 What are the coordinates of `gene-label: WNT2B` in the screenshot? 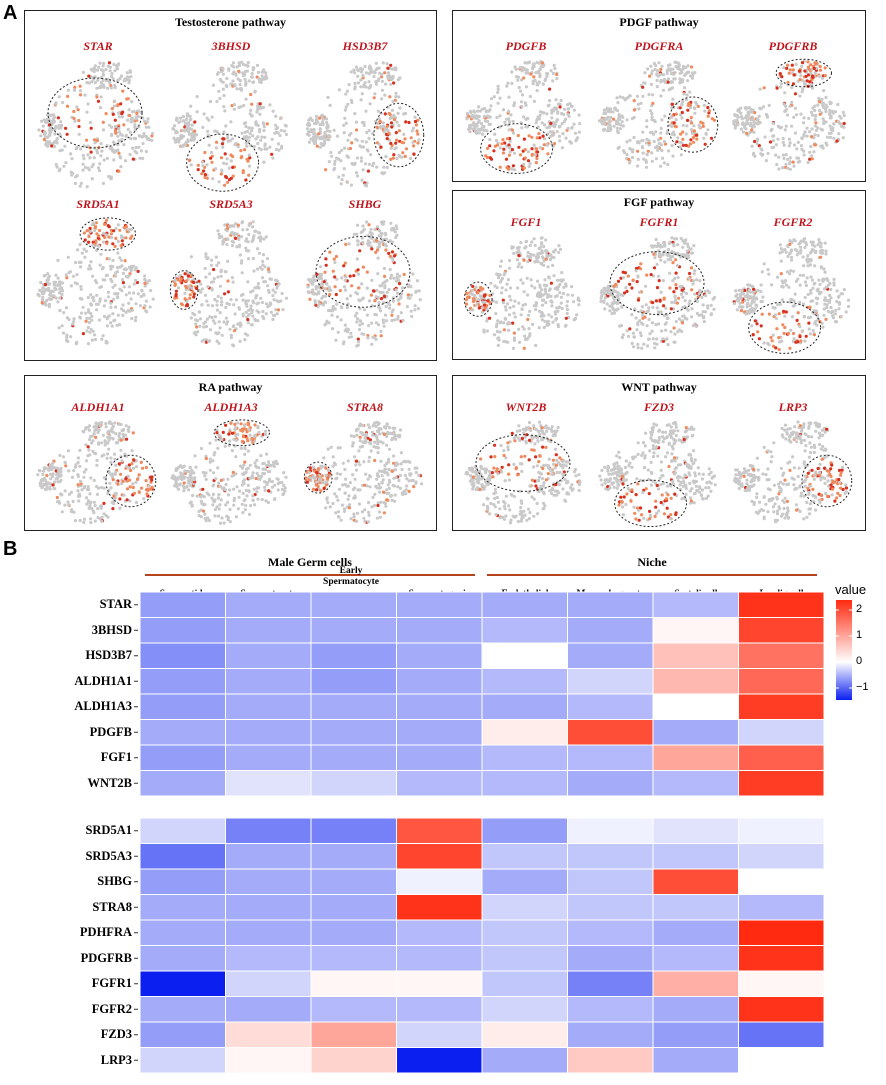 It's located at (526, 407).